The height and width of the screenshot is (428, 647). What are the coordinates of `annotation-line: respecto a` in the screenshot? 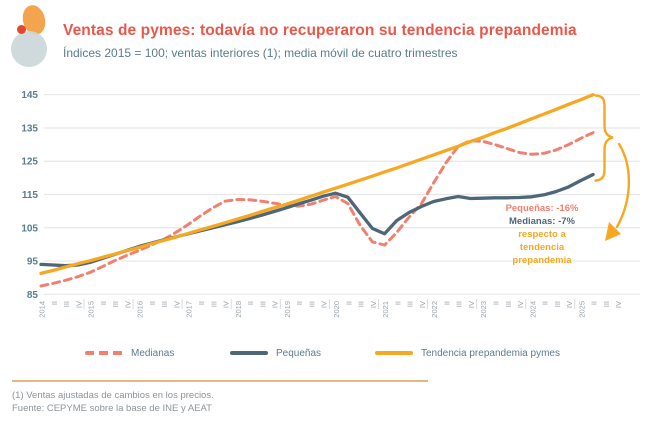 It's located at (542, 234).